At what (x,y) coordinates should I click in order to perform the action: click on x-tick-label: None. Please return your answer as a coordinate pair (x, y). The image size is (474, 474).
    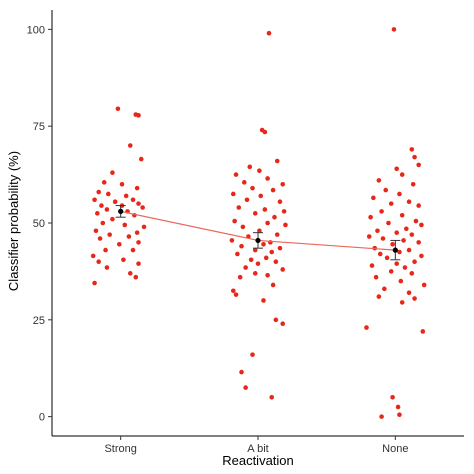
    Looking at the image, I should click on (395, 449).